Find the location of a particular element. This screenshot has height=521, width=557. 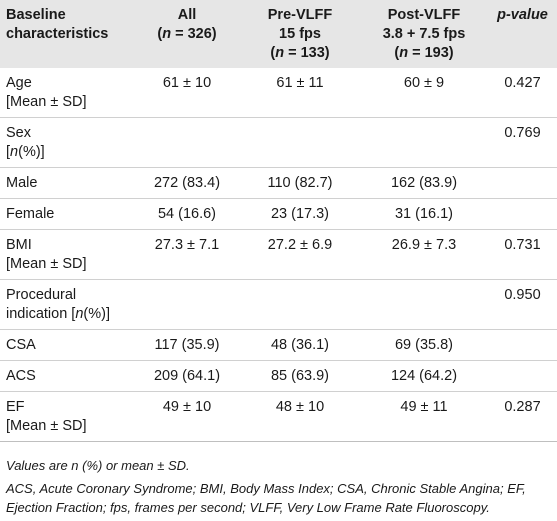

cell-all: 117 (35.9) is located at coordinates (187, 345).